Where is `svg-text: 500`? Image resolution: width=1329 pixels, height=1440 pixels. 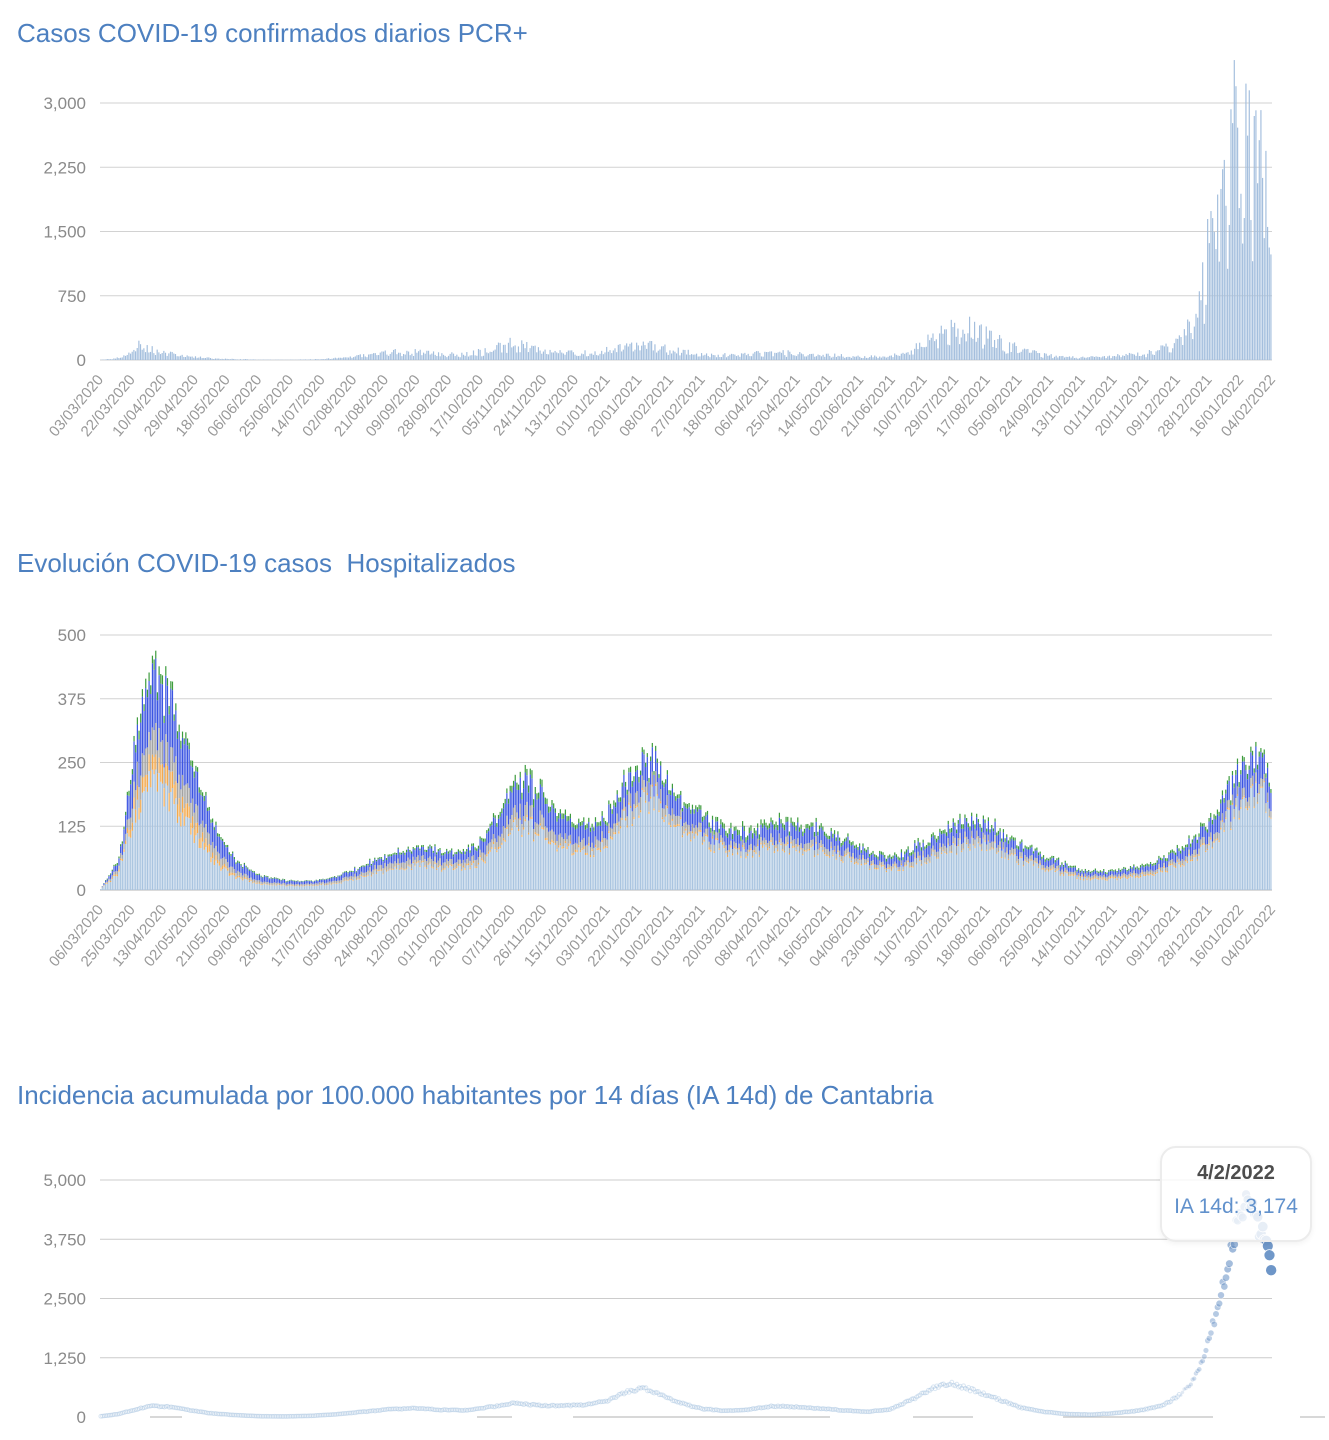
svg-text: 500 is located at coordinates (72, 635).